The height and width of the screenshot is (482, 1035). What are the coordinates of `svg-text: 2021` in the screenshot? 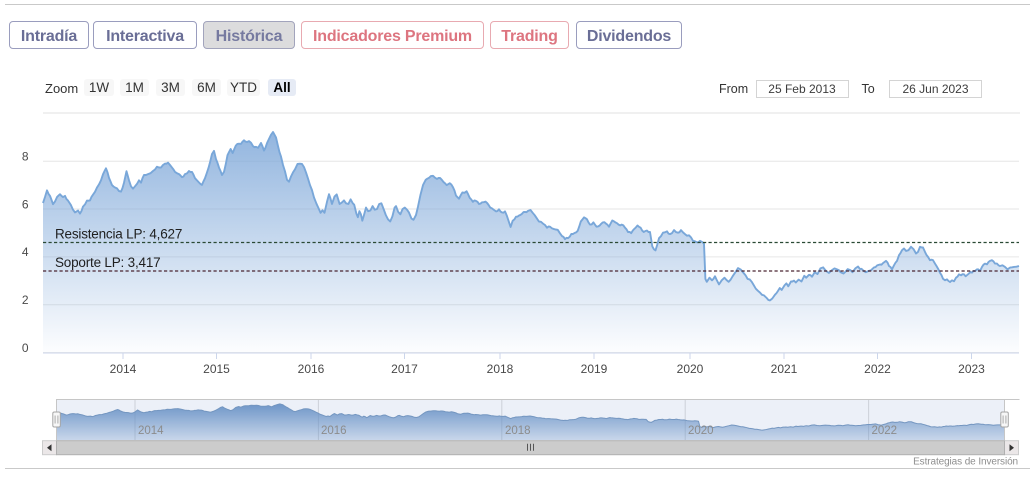 It's located at (784, 369).